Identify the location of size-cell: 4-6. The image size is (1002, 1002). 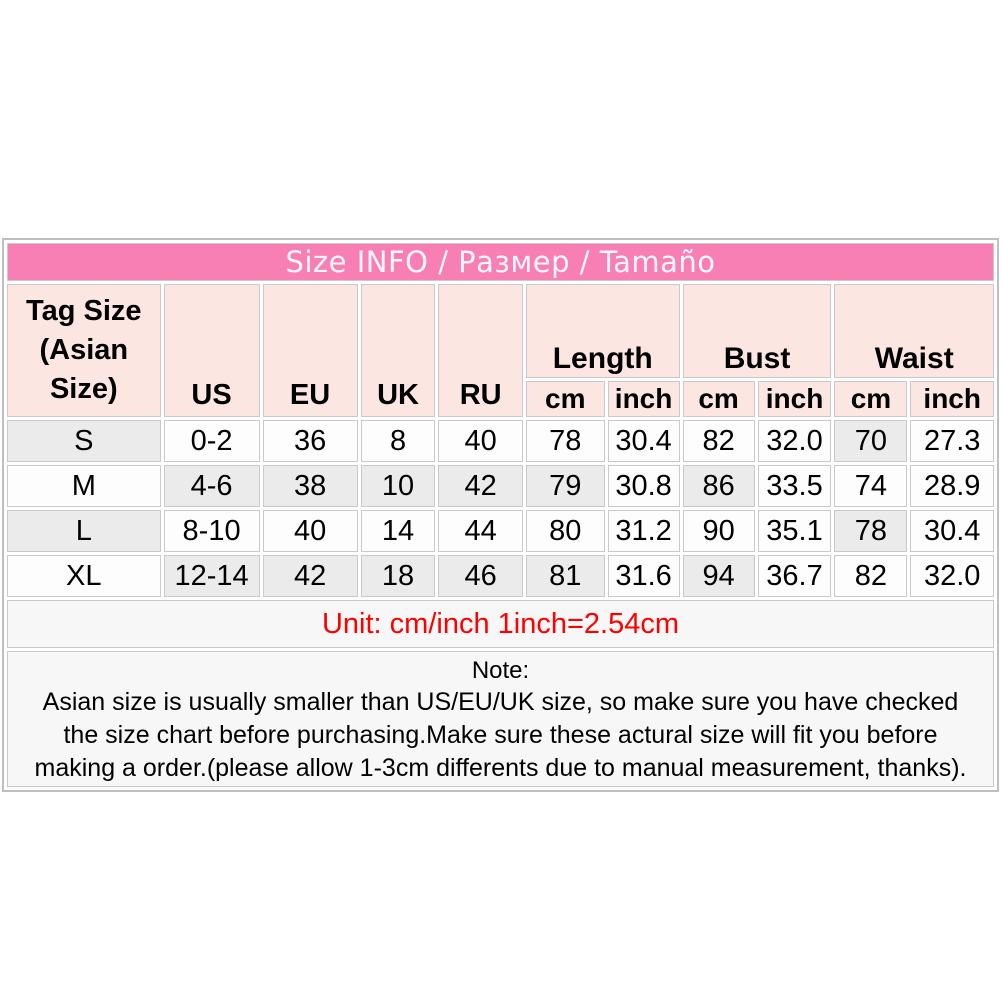
(211, 486).